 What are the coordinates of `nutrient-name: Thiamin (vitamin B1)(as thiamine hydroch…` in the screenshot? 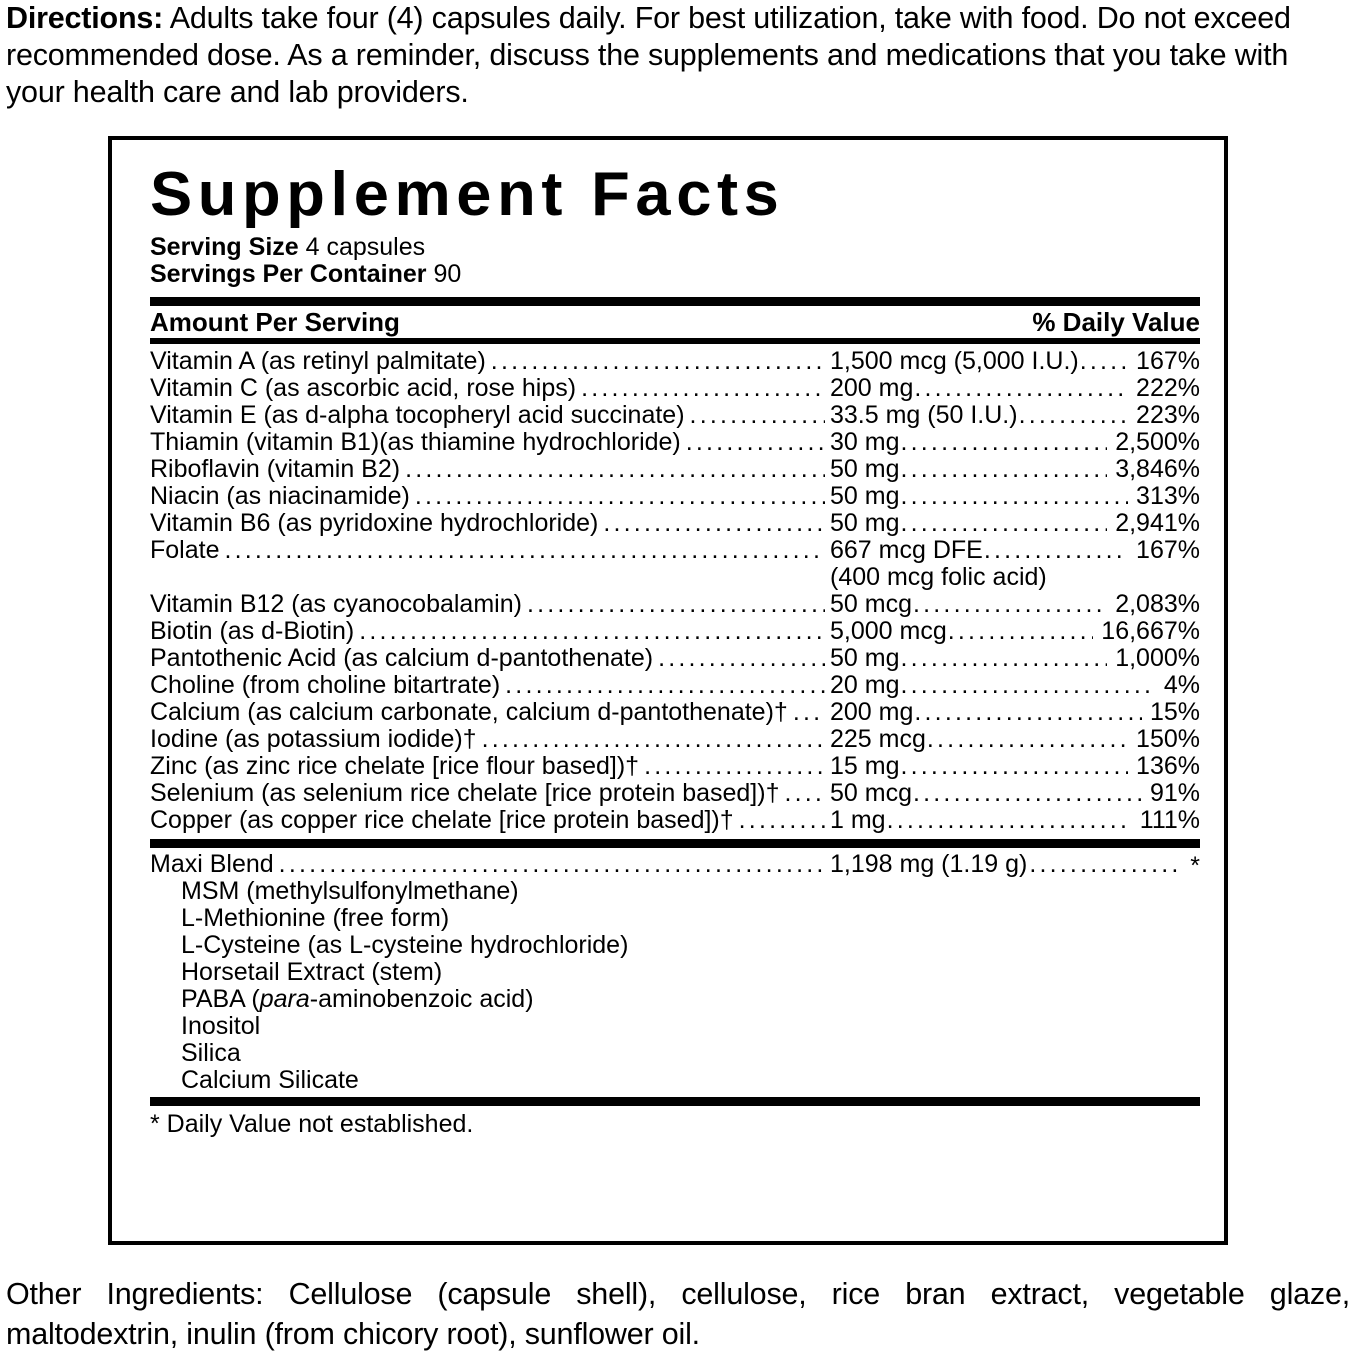 It's located at (415, 442).